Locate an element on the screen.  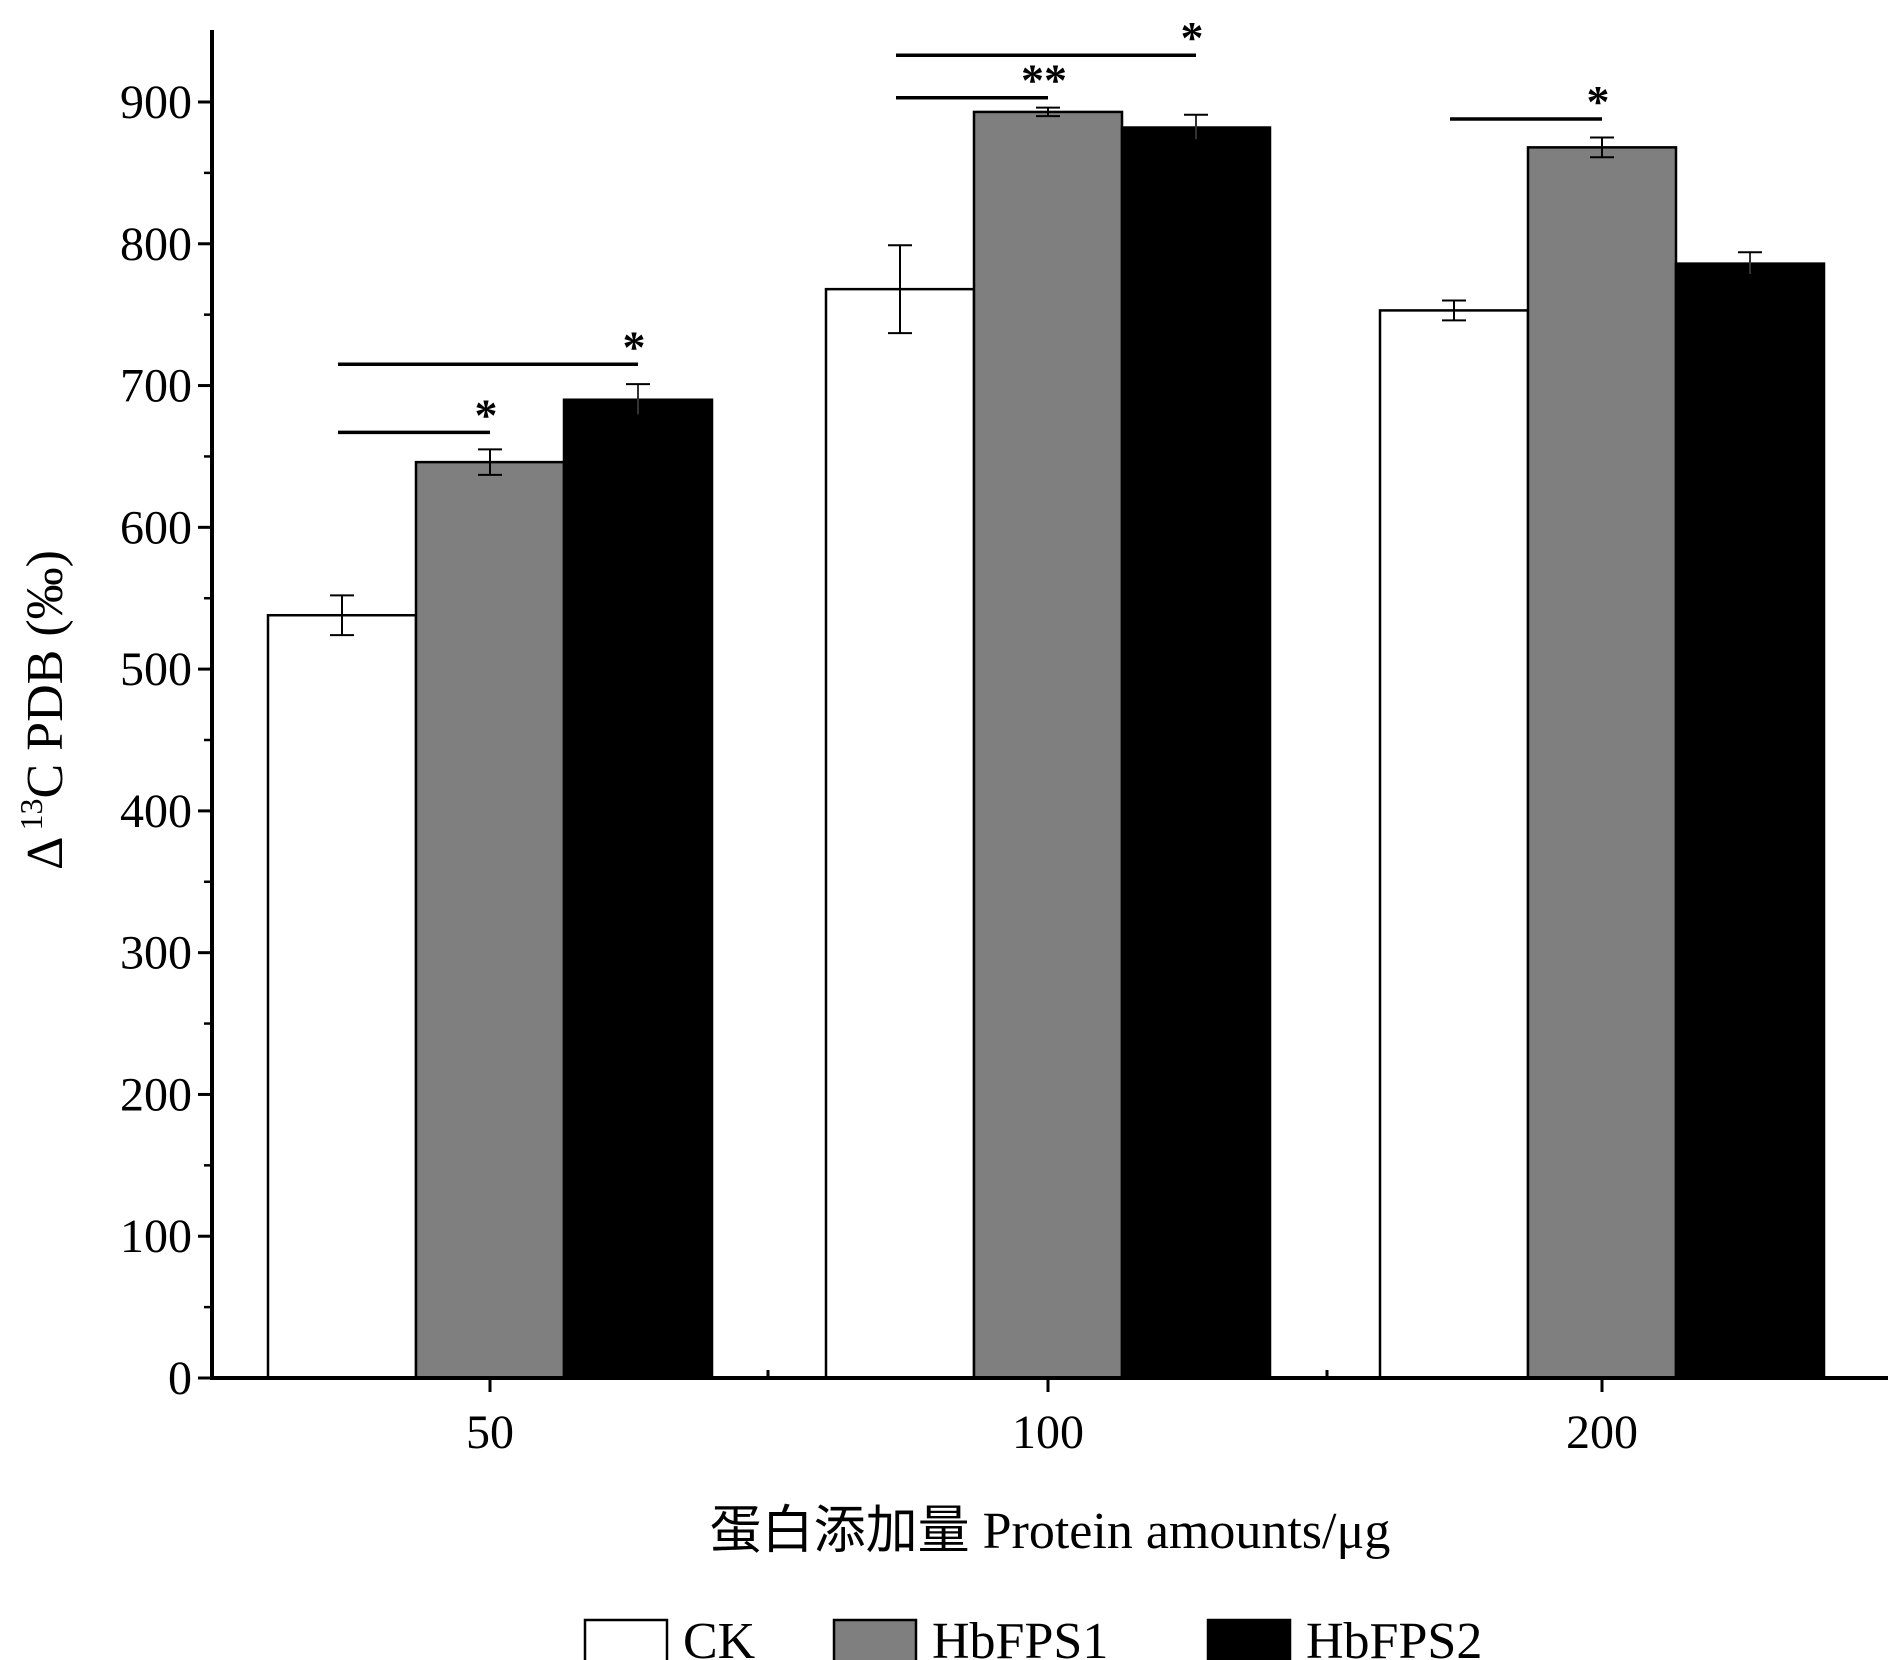
significance-label-1: * is located at coordinates (634, 346).